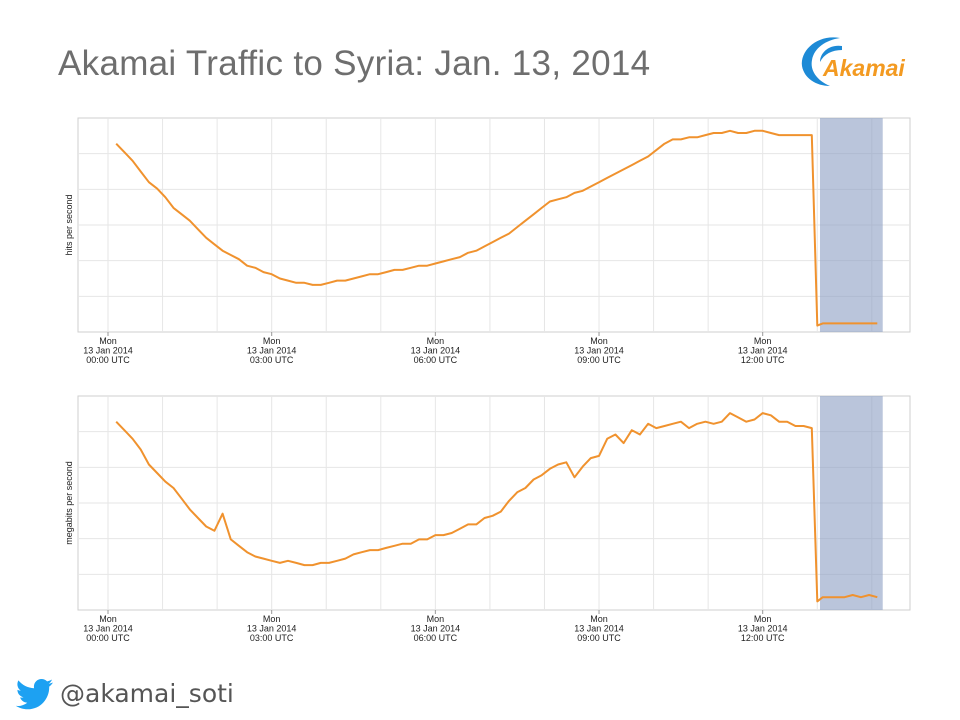 Image resolution: width=960 pixels, height=720 pixels. What do you see at coordinates (864, 68) in the screenshot?
I see `logo-wordmark: Akamai` at bounding box center [864, 68].